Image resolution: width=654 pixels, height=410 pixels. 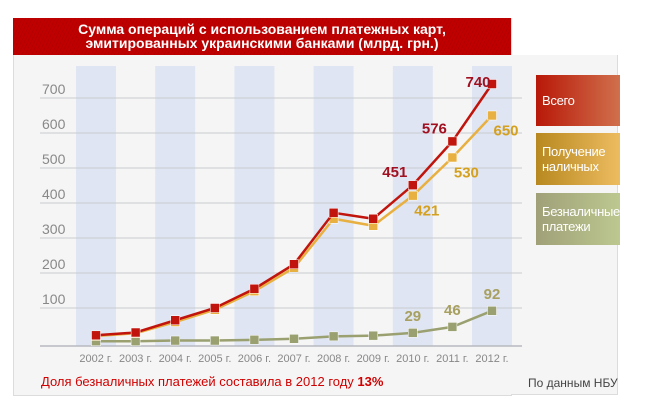 What do you see at coordinates (54, 89) in the screenshot?
I see `y-tick-label: 700` at bounding box center [54, 89].